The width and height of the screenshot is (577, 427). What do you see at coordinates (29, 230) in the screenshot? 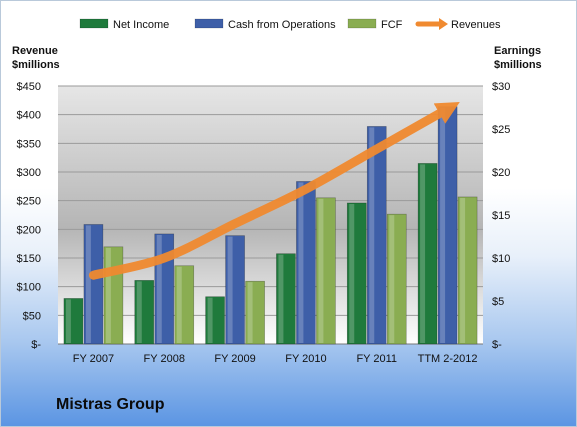
I see `left-tick-label: $200` at bounding box center [29, 230].